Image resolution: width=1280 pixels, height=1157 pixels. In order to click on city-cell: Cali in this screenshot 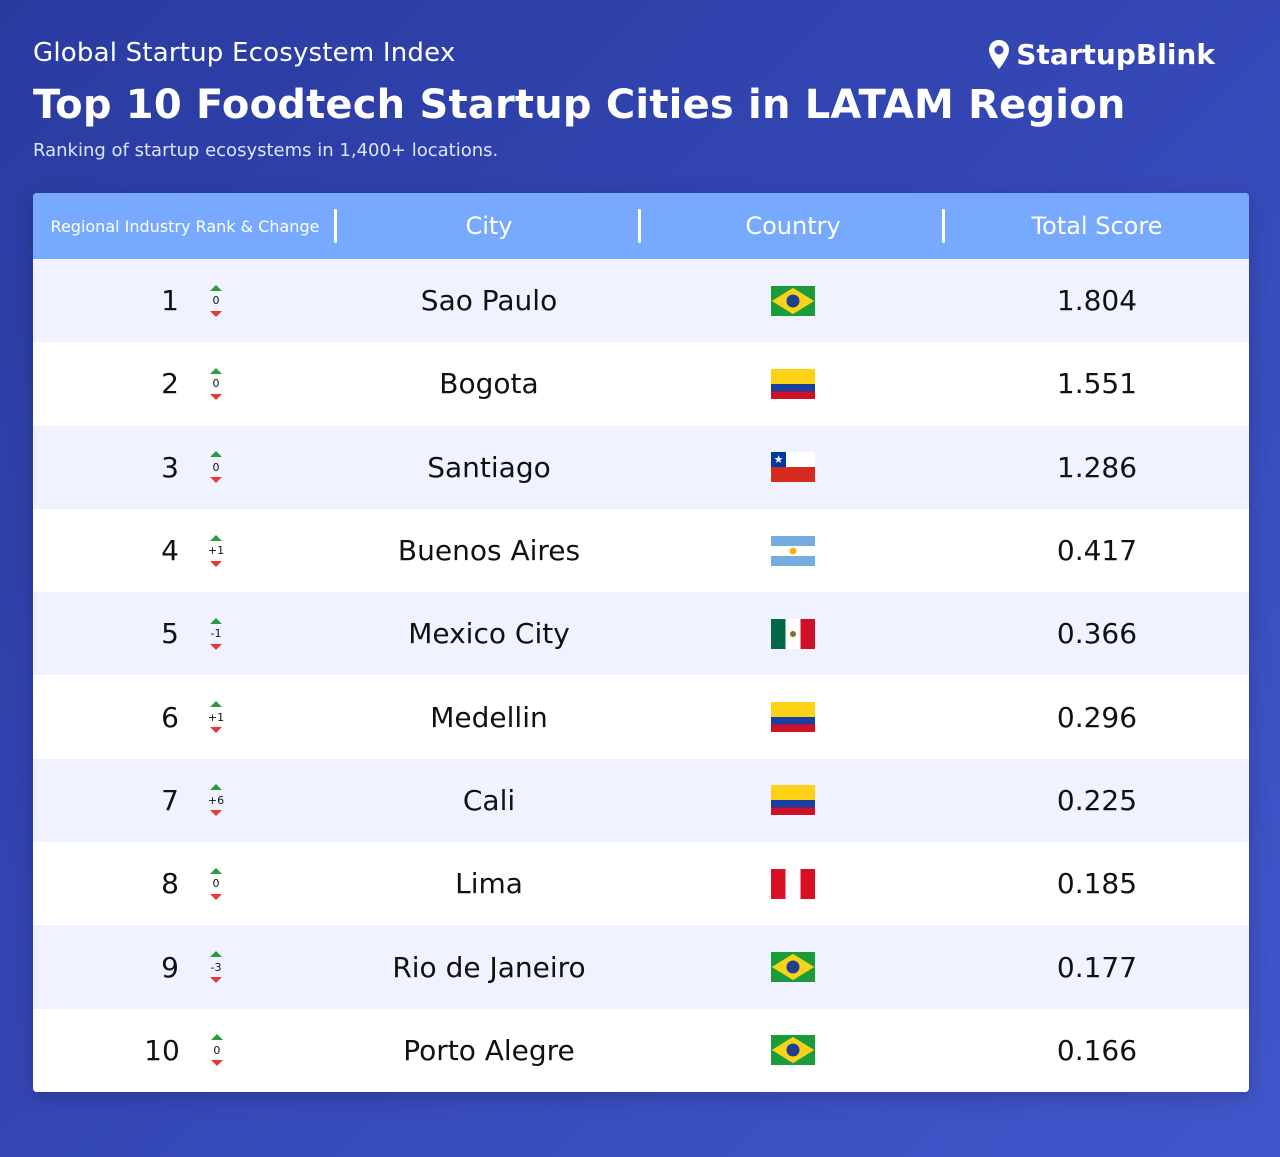, I will do `click(489, 800)`.